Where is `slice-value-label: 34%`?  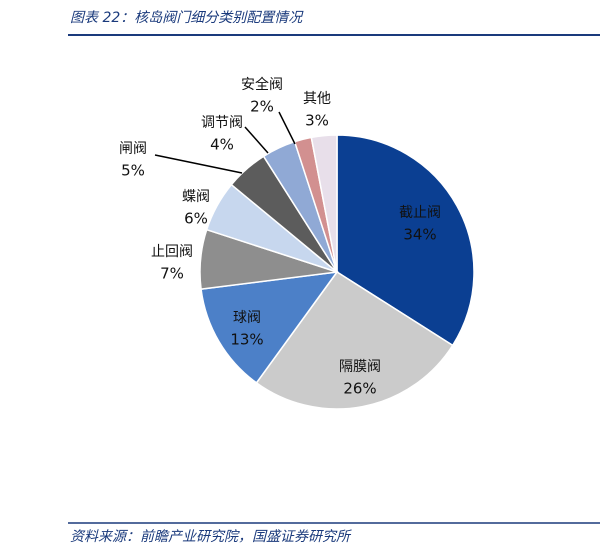 slice-value-label: 34% is located at coordinates (419, 235).